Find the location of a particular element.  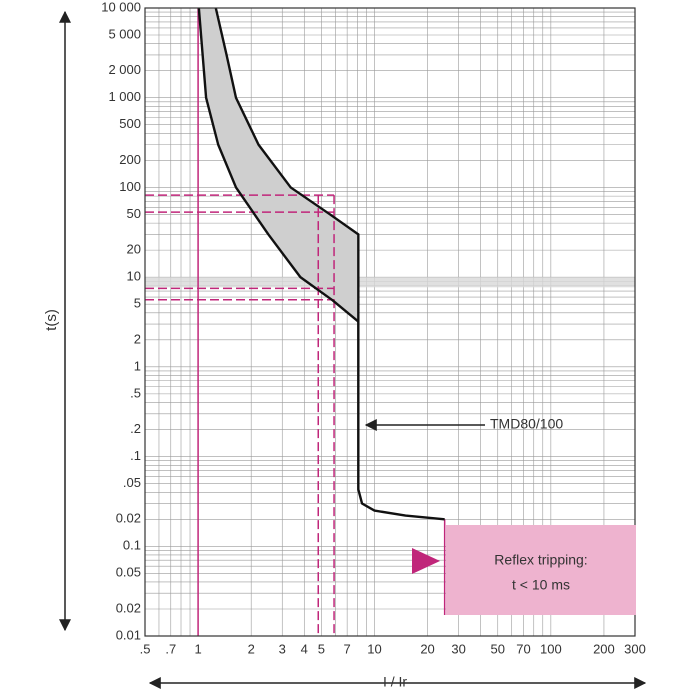

x-tick-label: 10 is located at coordinates (374, 648).